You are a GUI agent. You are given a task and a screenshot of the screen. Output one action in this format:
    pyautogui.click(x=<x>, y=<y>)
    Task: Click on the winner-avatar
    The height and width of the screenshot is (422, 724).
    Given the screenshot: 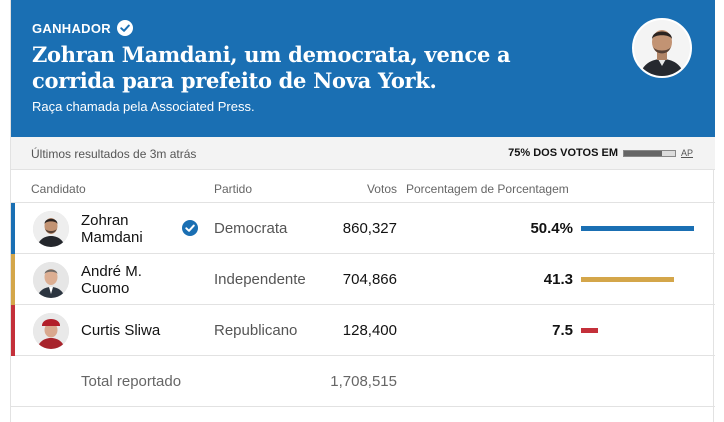 What is the action you would take?
    pyautogui.click(x=662, y=48)
    